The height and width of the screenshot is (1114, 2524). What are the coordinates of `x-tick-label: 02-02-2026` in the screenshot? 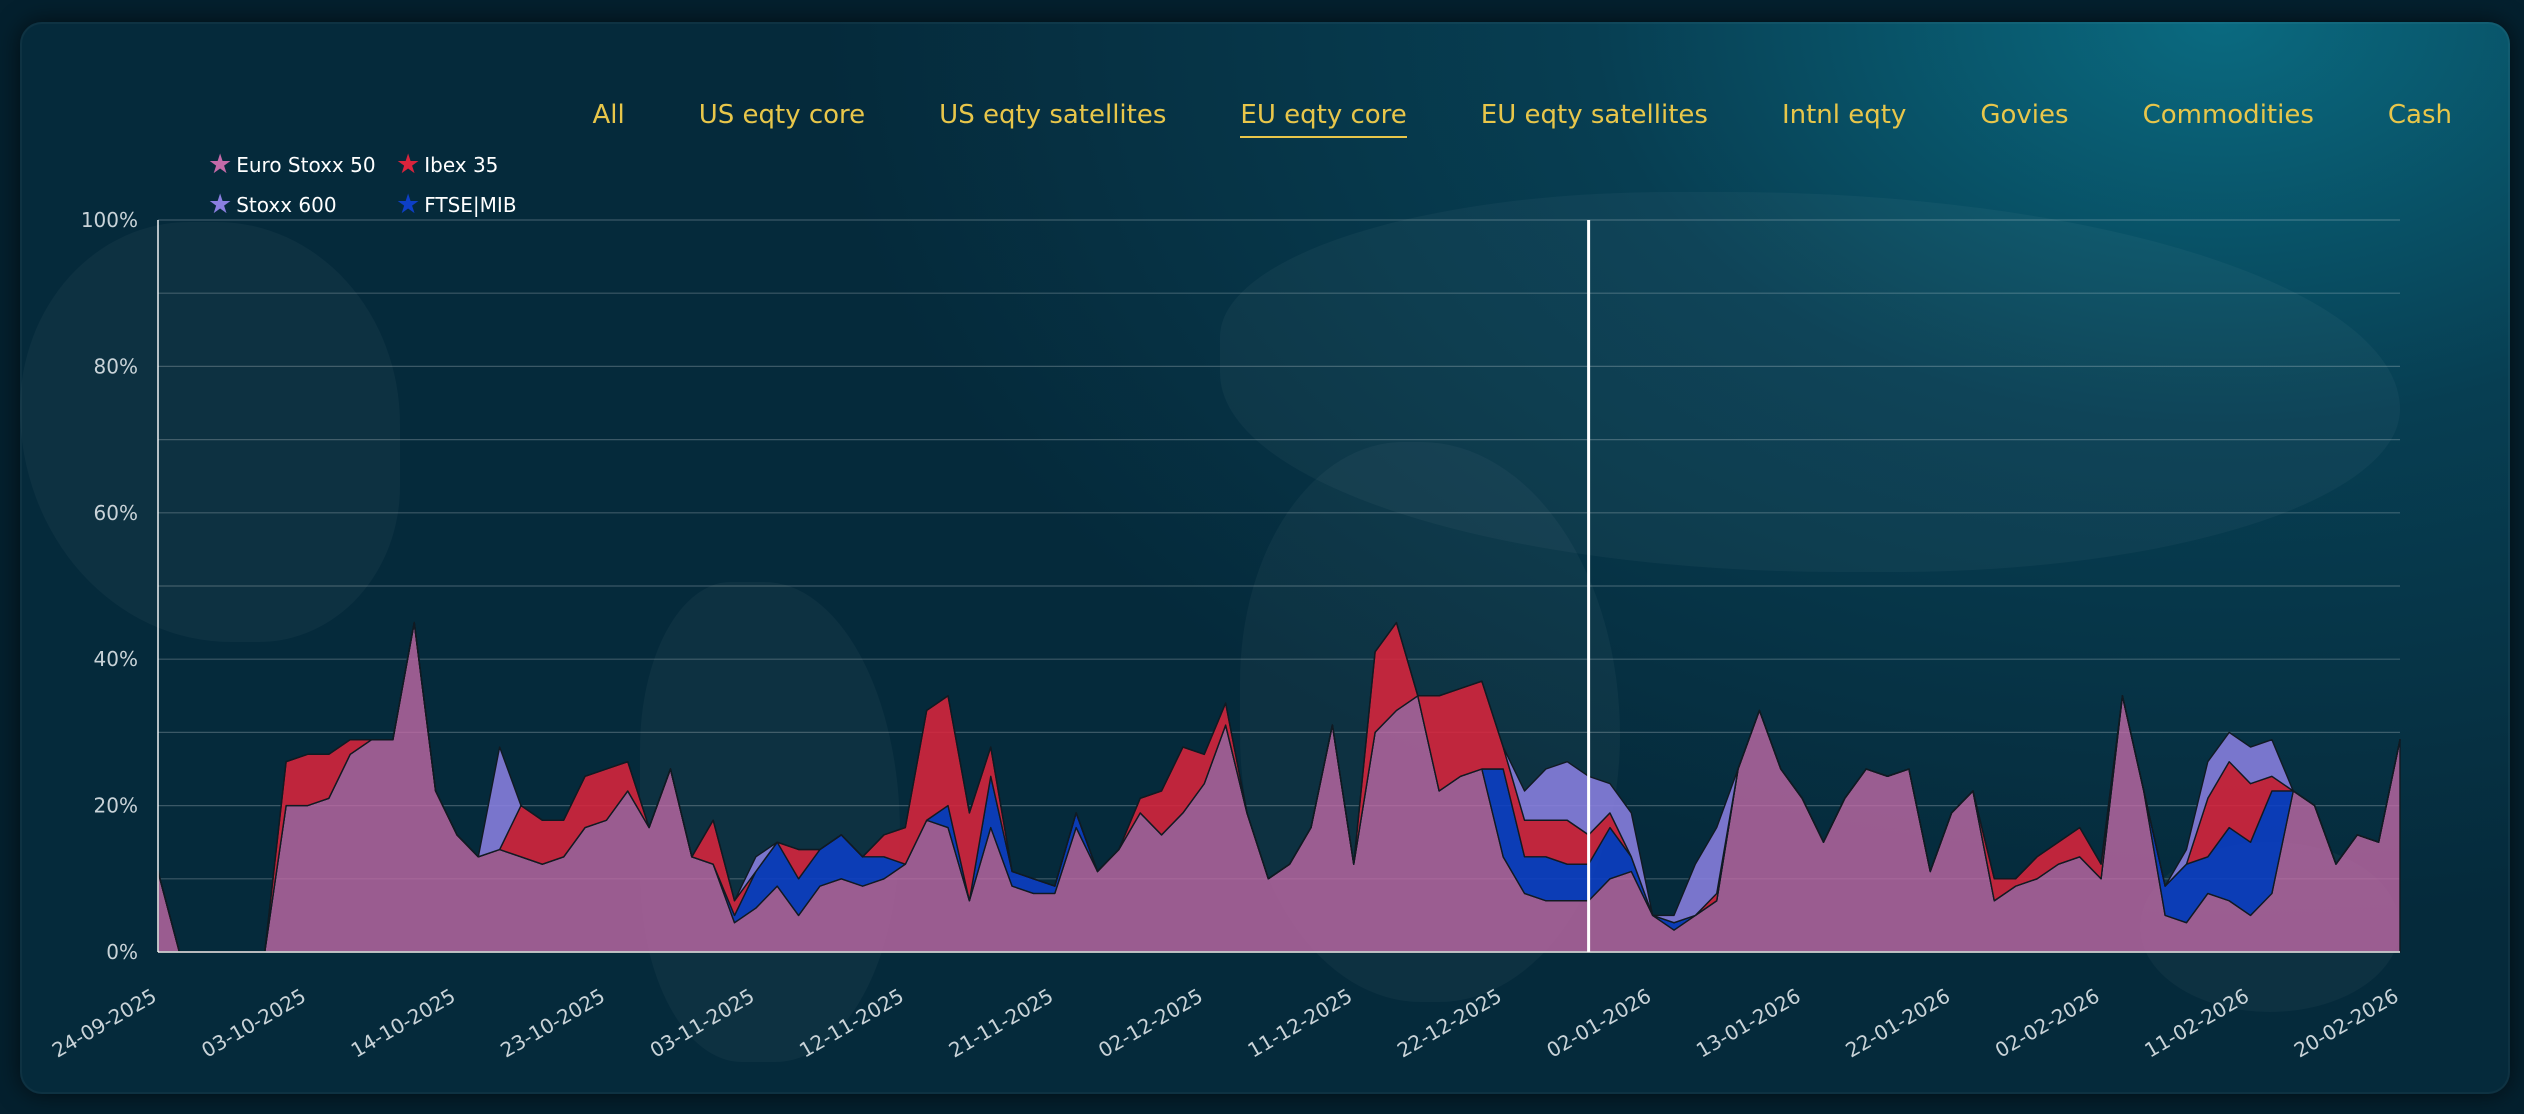 It's located at (2047, 1023).